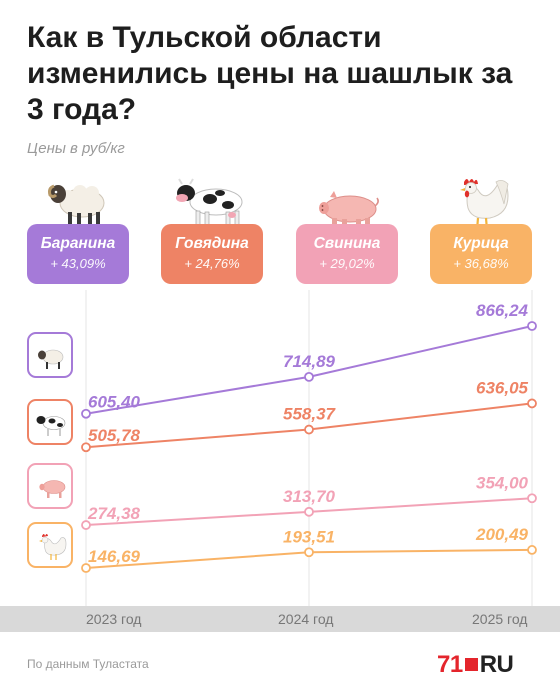  Describe the element at coordinates (88, 664) in the screenshot. I see `source-note: По данным Туластата` at that location.